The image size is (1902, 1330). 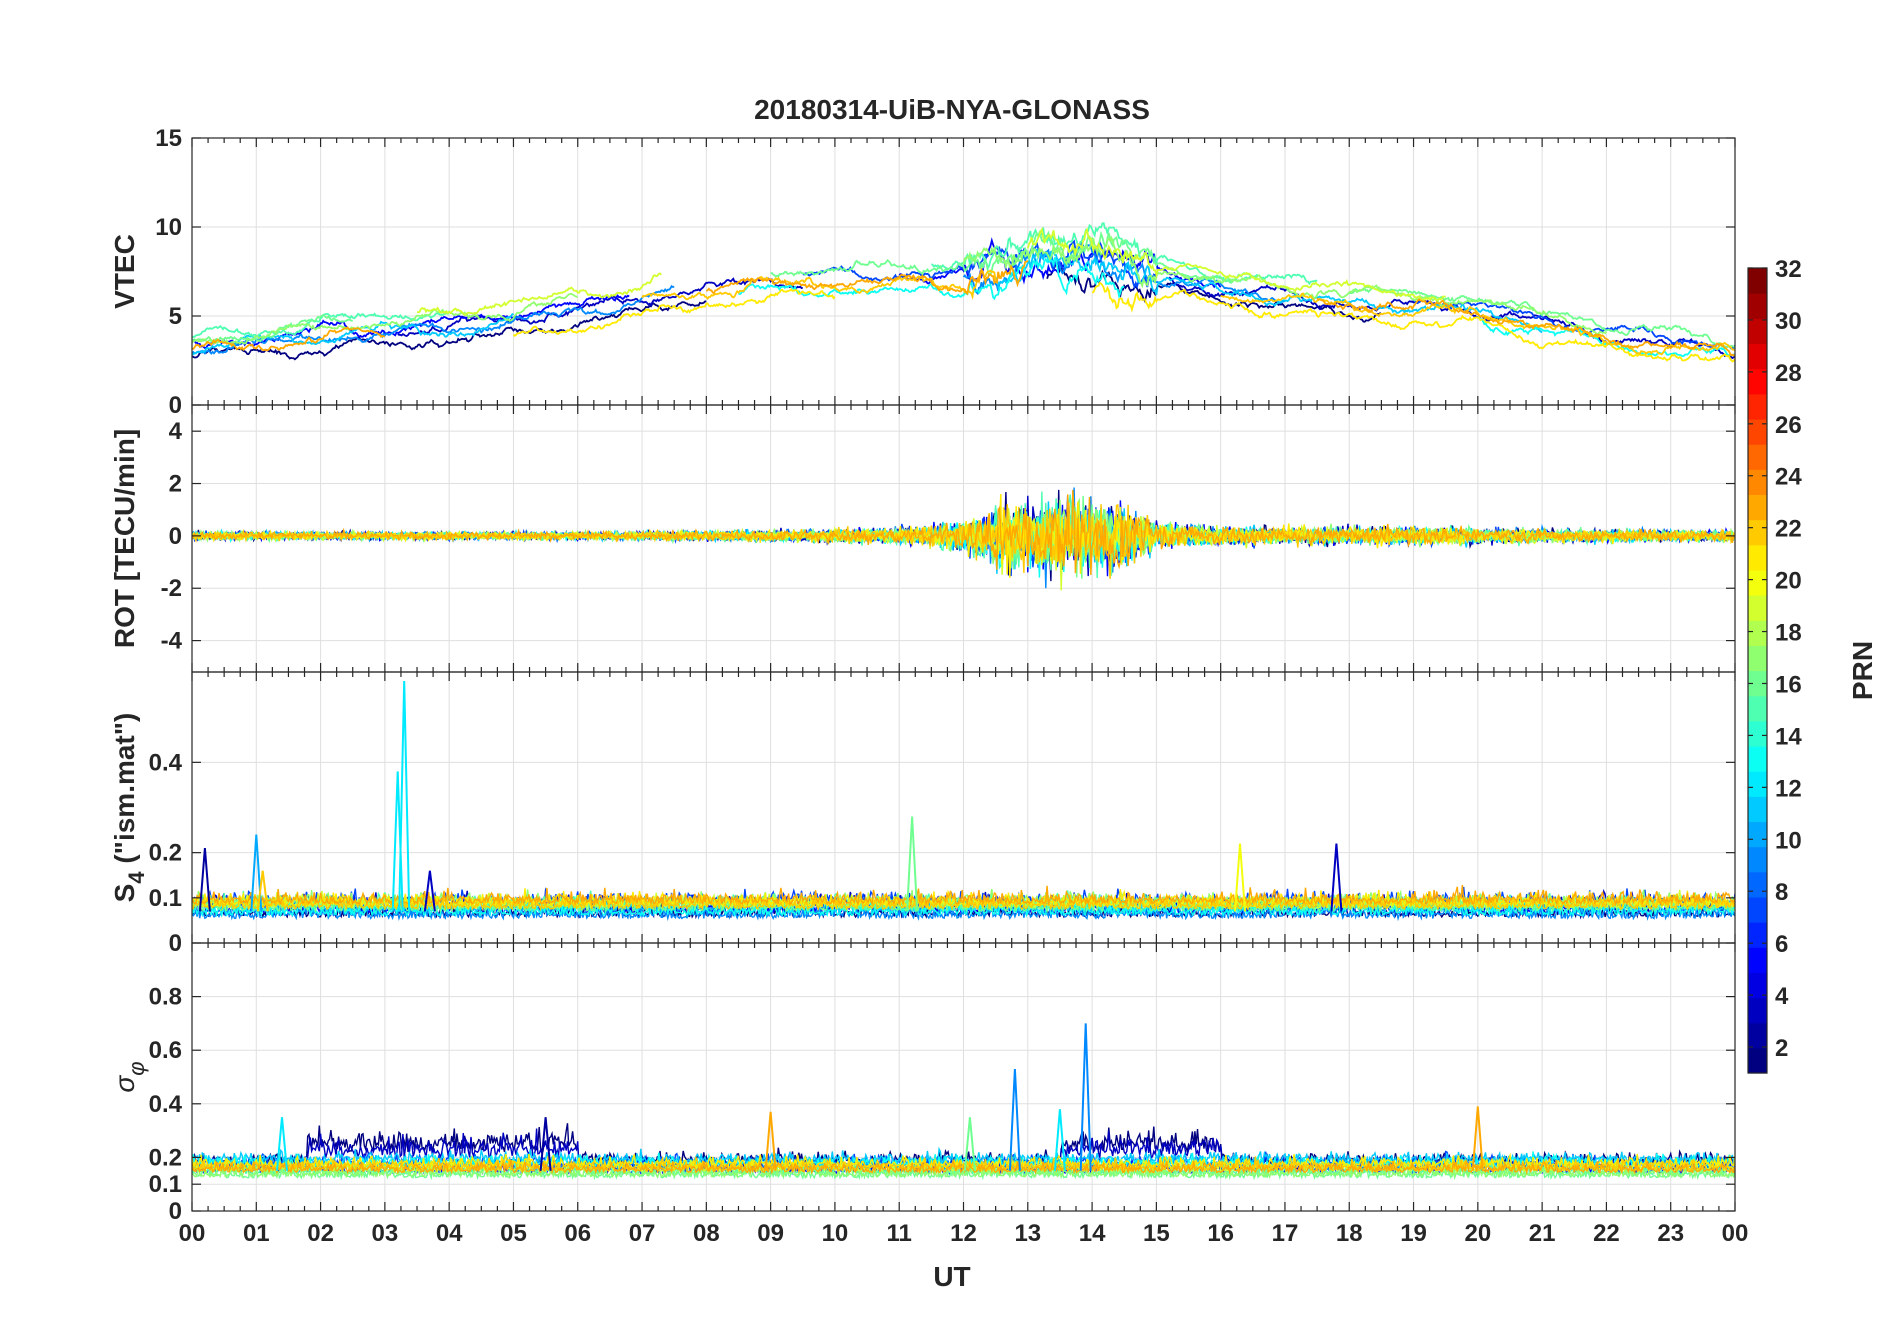 I want to click on colorbar-frame, so click(x=1757, y=670).